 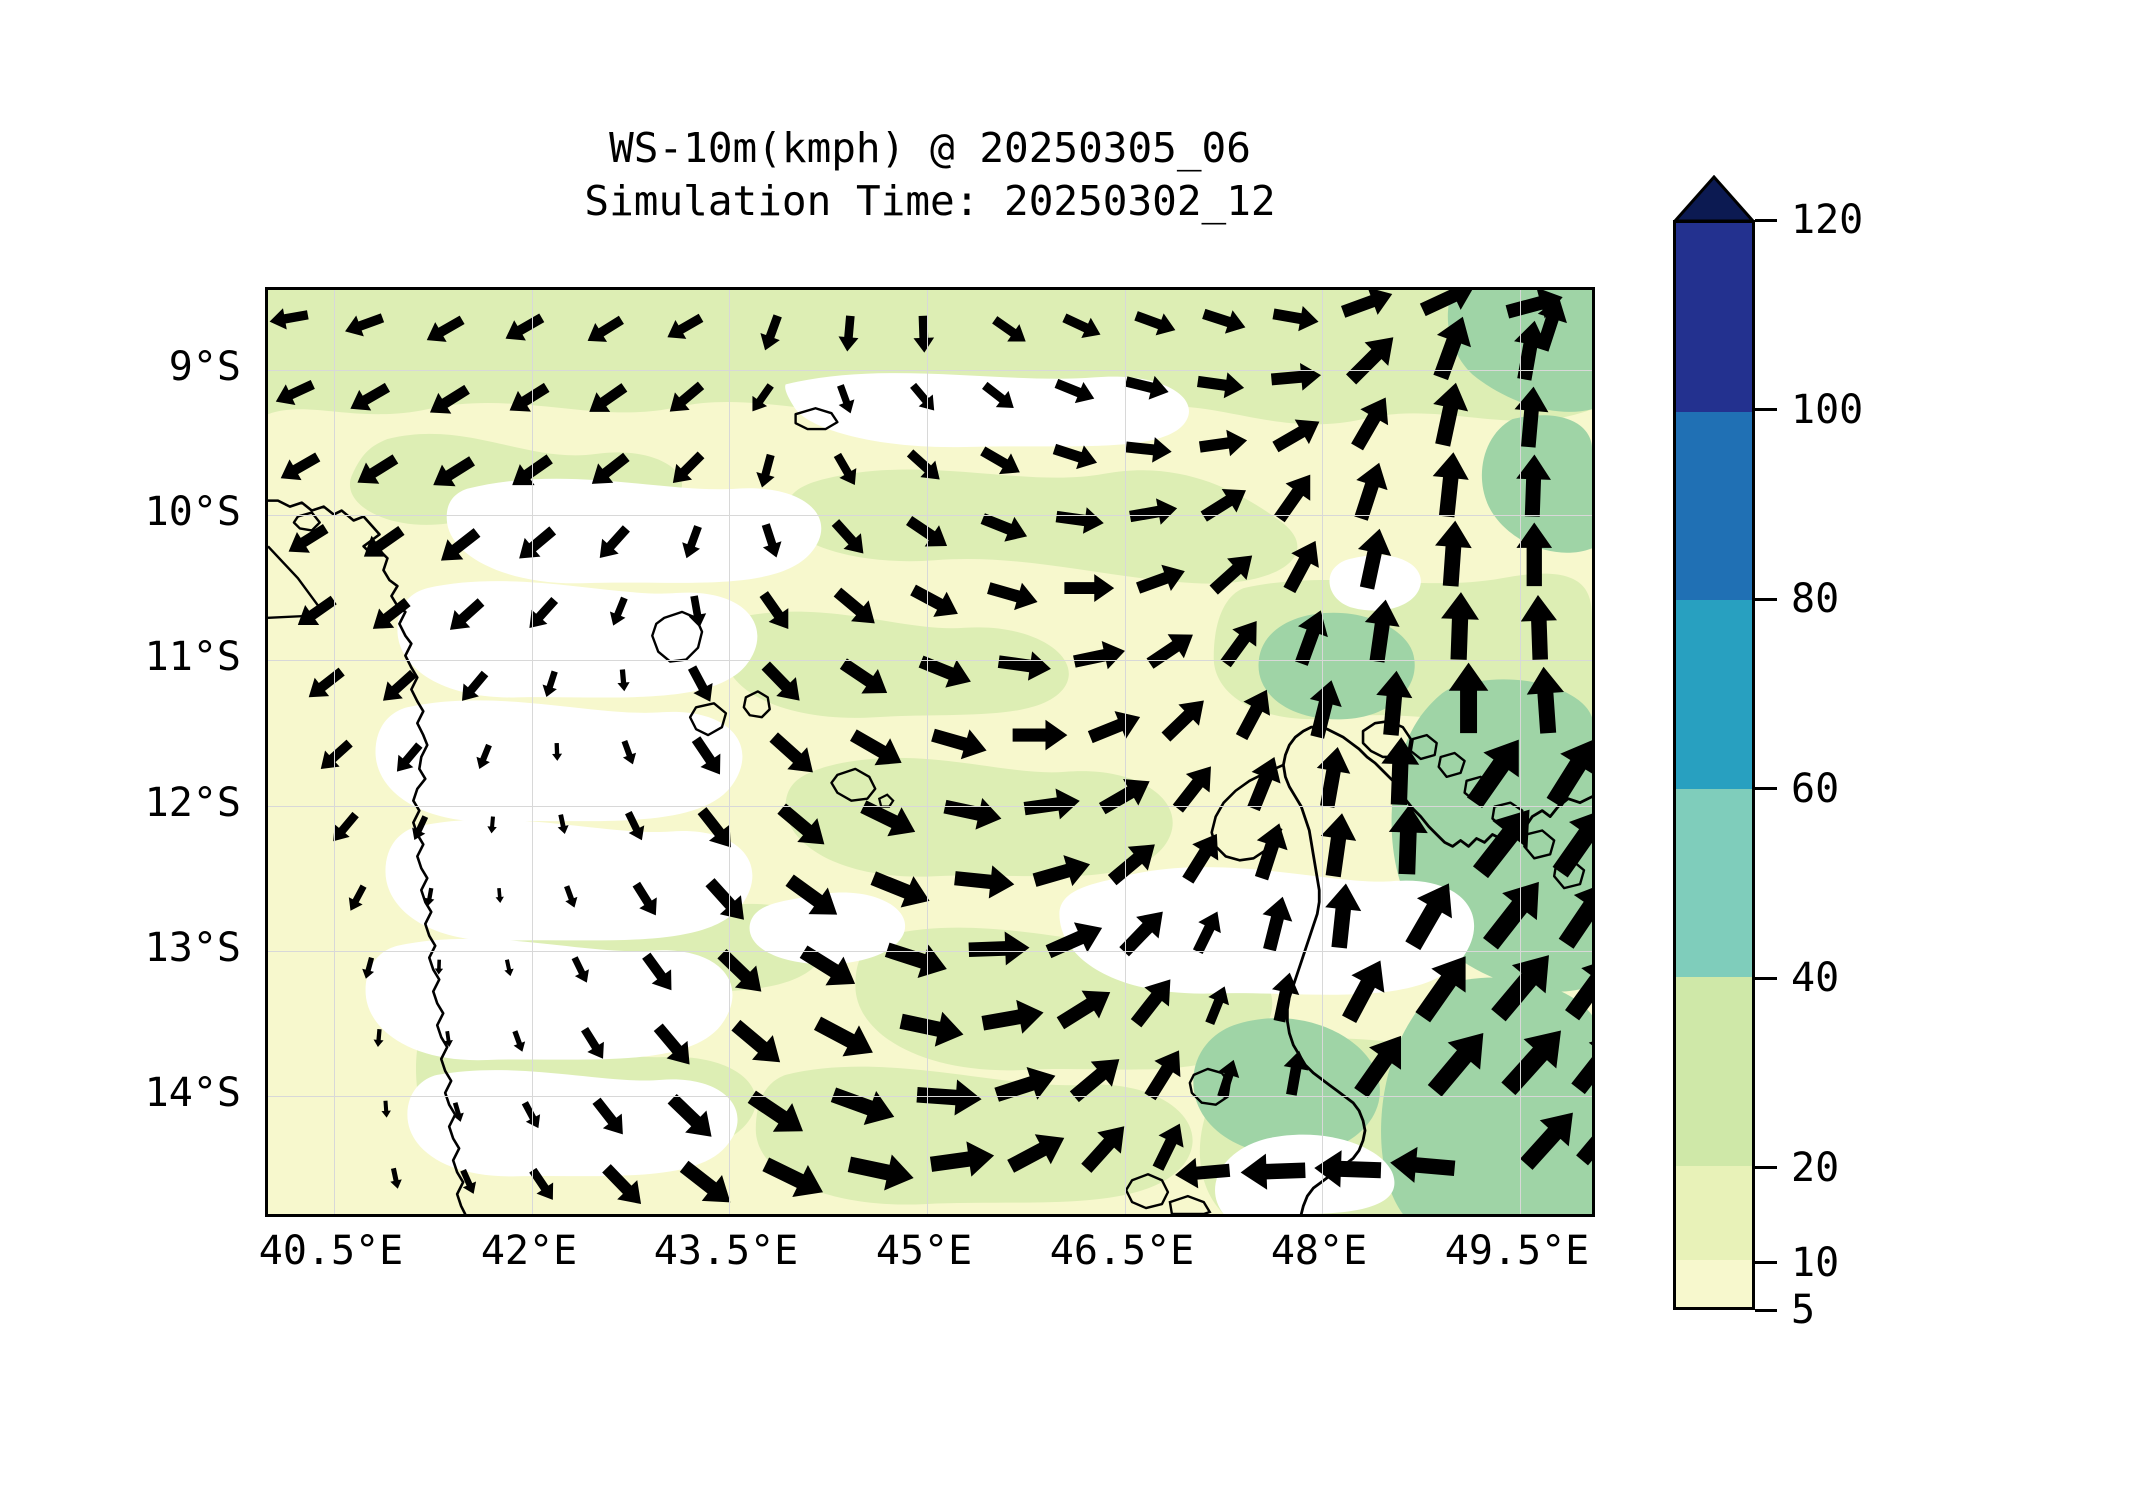 I want to click on colorbar-tick-label: 40, so click(x=1815, y=978).